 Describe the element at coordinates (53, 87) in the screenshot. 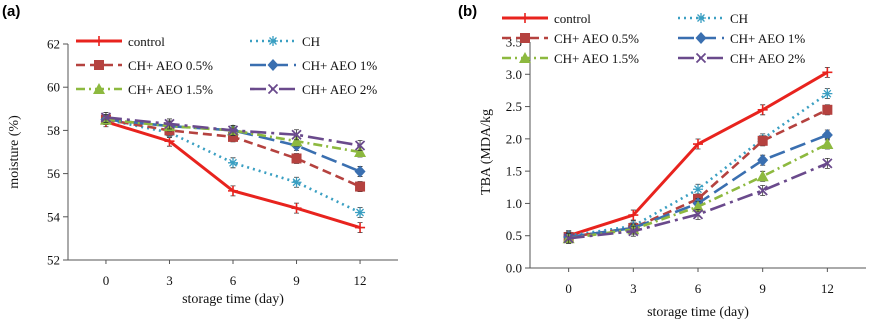

I see `y-tick-label: 60` at that location.